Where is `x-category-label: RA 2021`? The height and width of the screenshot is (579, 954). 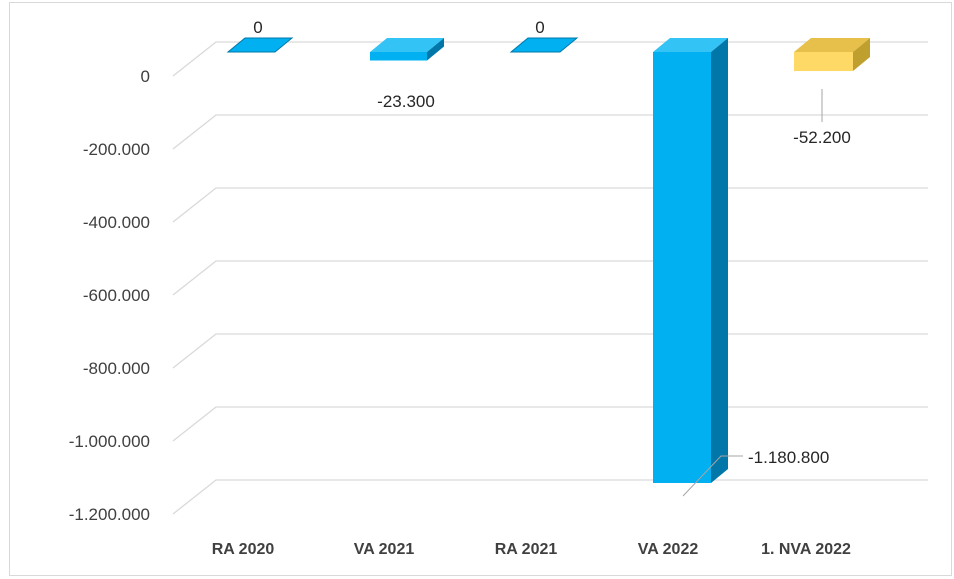
x-category-label: RA 2021 is located at coordinates (526, 549).